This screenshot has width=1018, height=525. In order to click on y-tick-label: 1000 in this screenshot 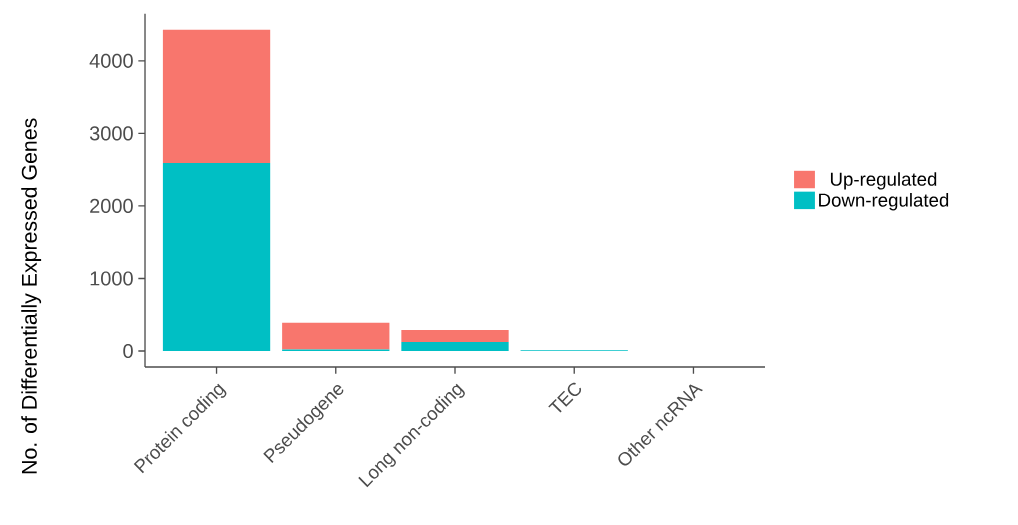, I will do `click(111, 278)`.